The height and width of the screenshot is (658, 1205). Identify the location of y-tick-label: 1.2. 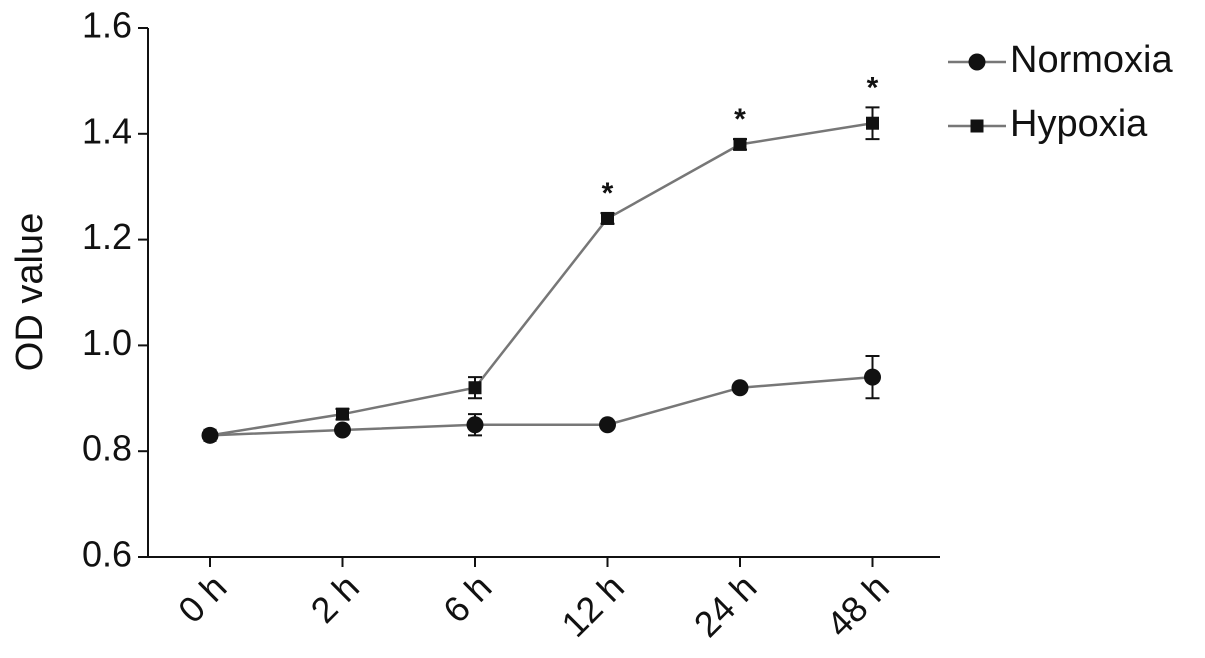
(107, 236).